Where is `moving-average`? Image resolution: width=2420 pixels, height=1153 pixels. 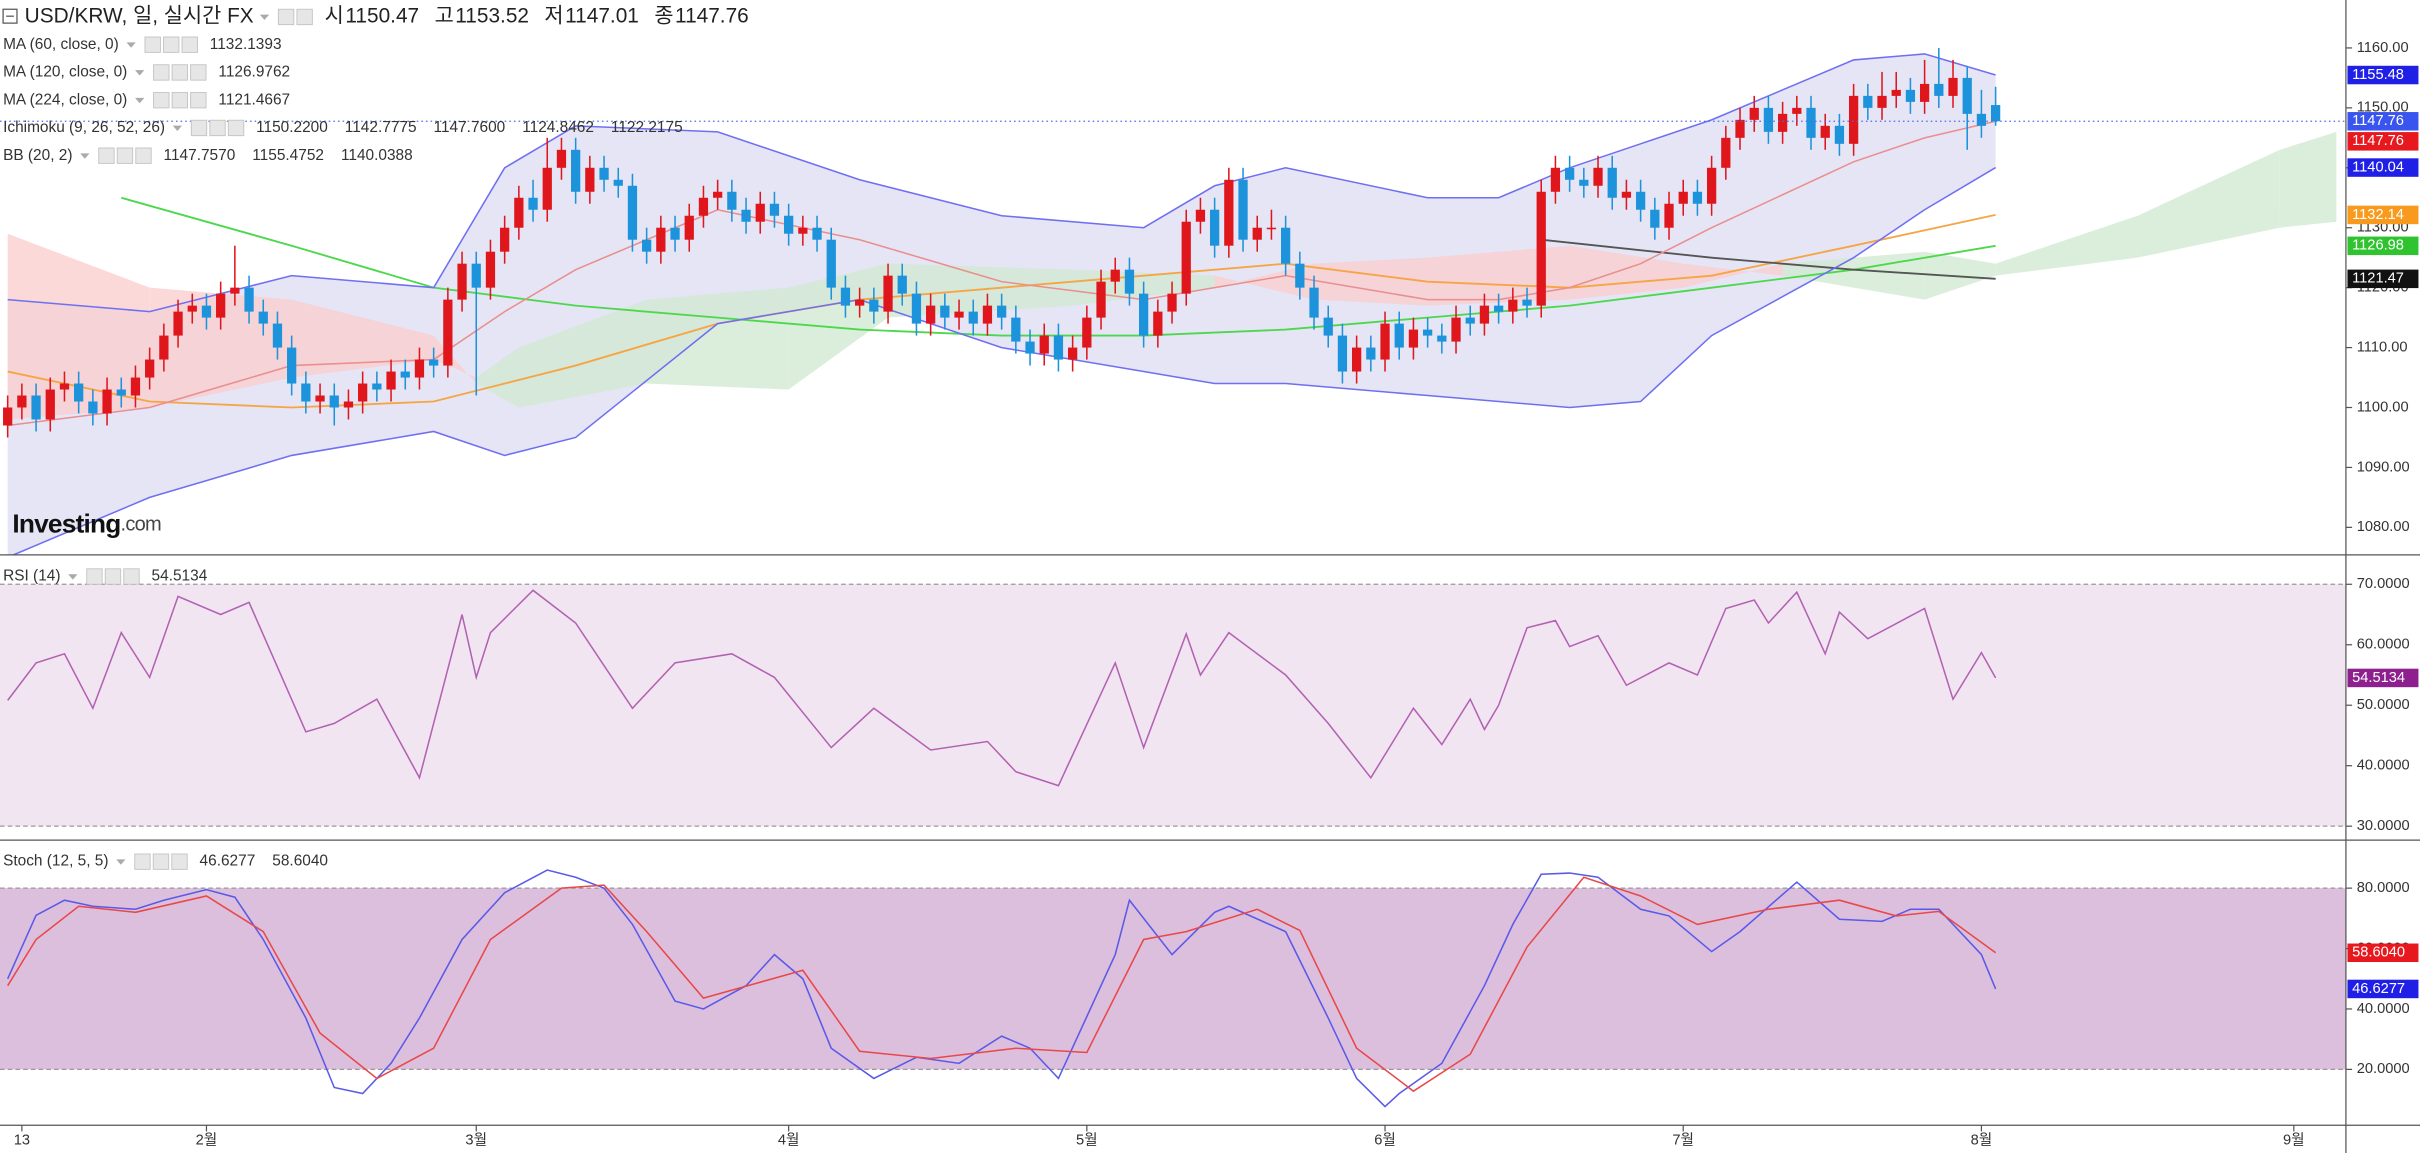 moving-average is located at coordinates (1768, 259).